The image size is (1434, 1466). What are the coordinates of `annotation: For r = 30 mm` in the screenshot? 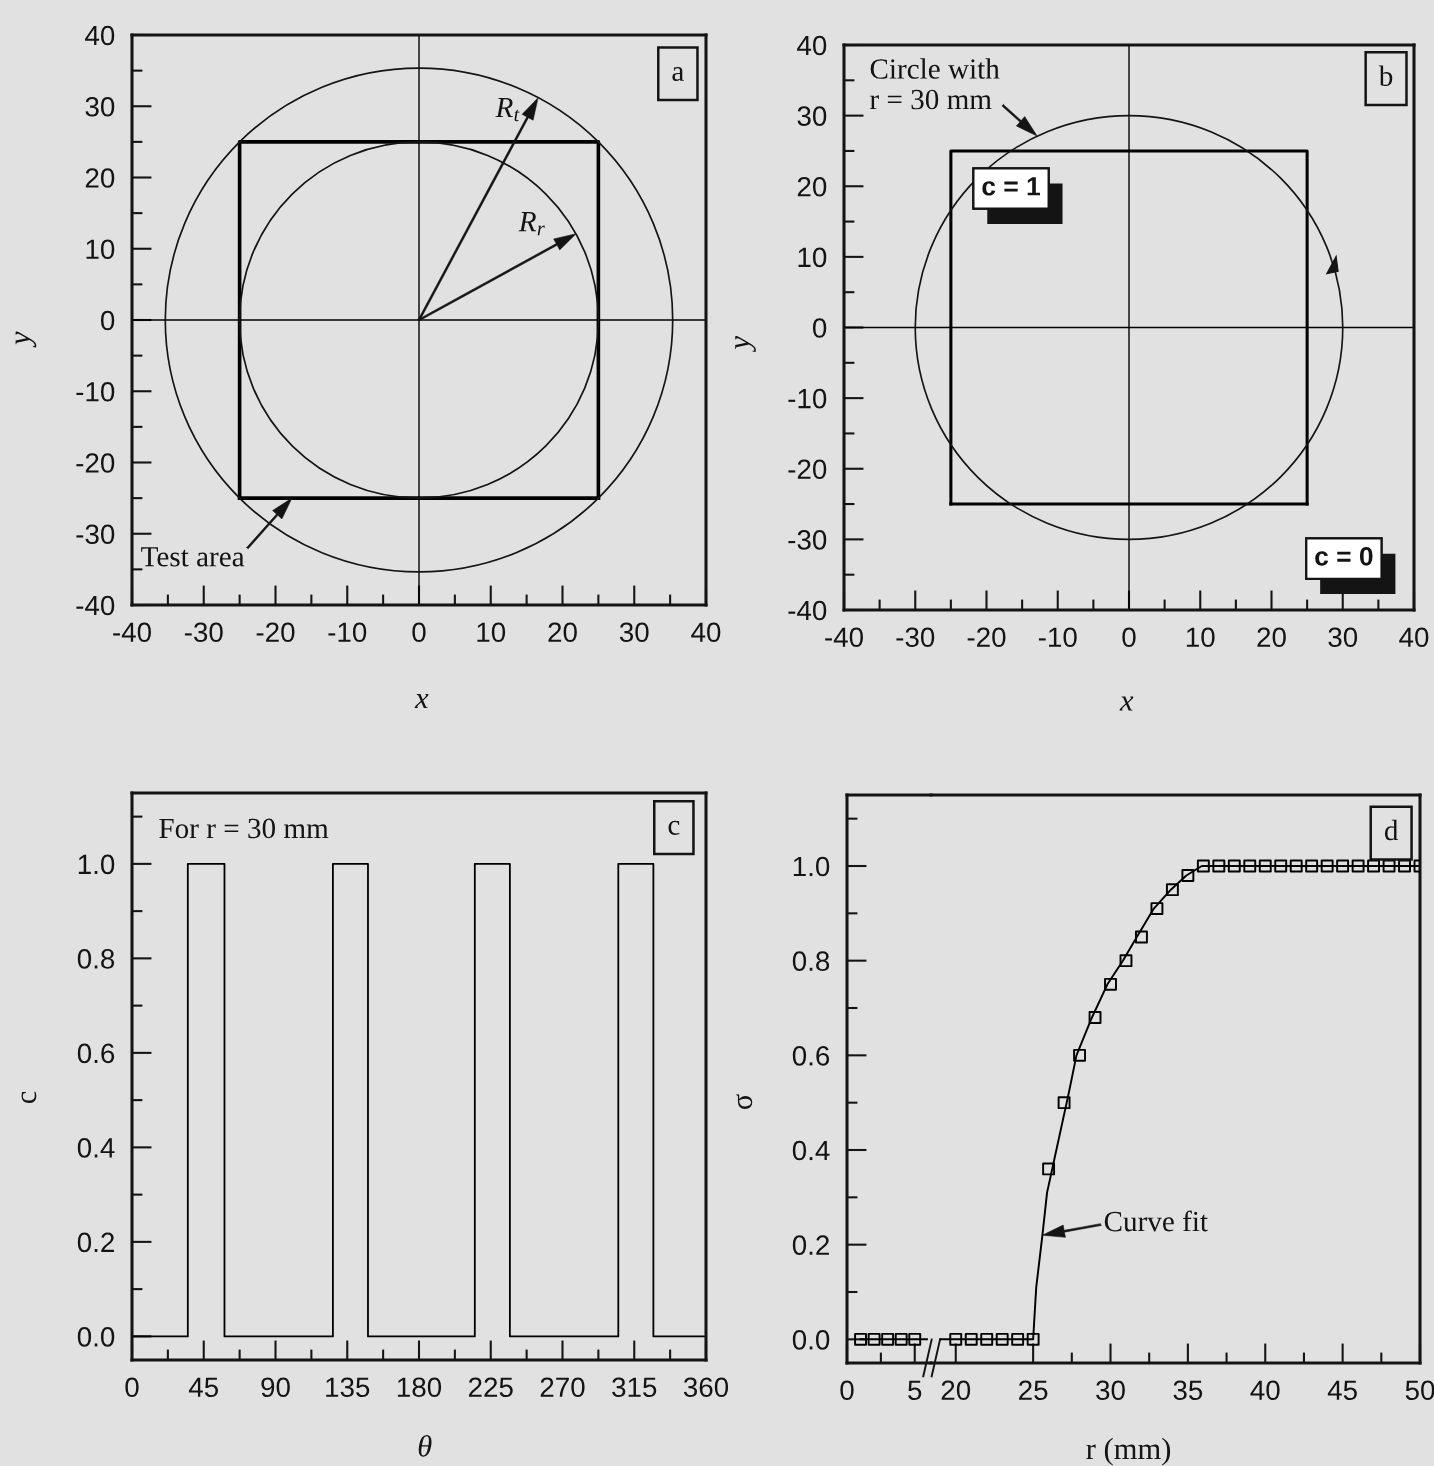 It's located at (244, 828).